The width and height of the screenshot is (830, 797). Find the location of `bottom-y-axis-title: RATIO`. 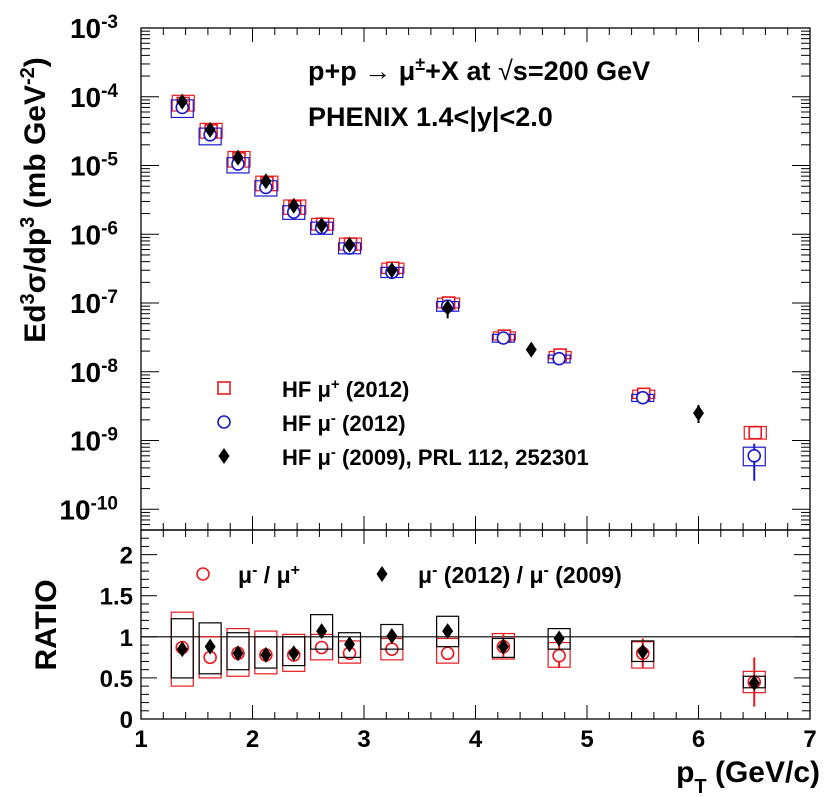

bottom-y-axis-title: RATIO is located at coordinates (46, 624).